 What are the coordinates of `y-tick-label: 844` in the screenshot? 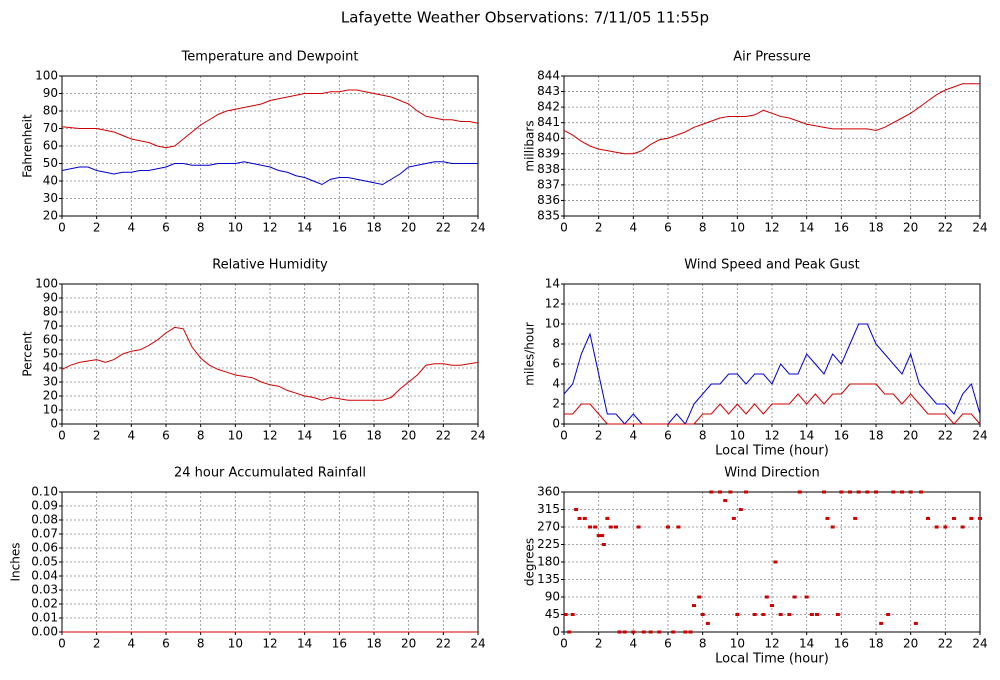 It's located at (548, 76).